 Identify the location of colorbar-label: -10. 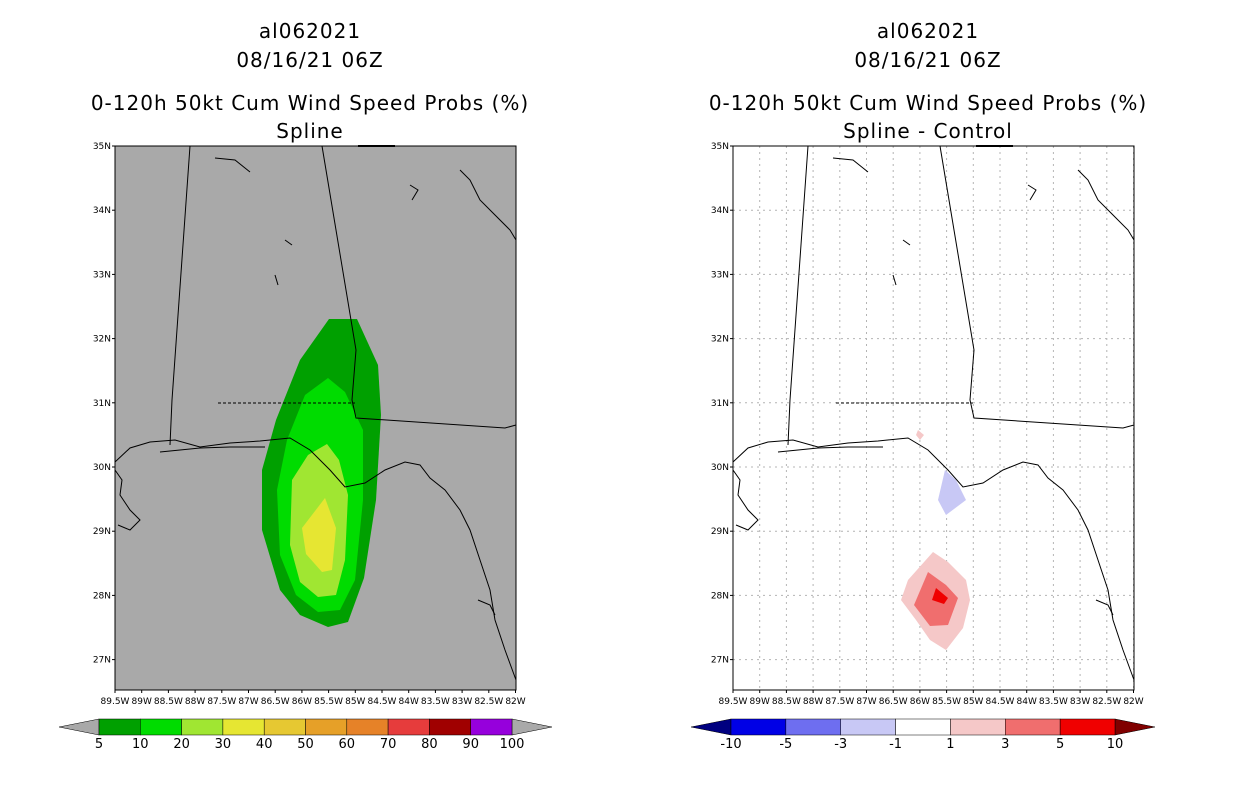
(730, 744).